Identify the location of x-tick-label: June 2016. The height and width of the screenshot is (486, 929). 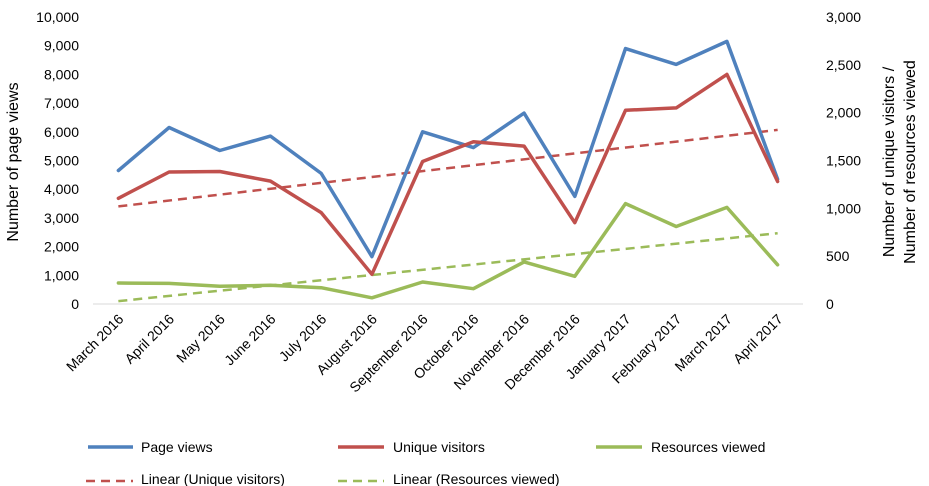
(250, 340).